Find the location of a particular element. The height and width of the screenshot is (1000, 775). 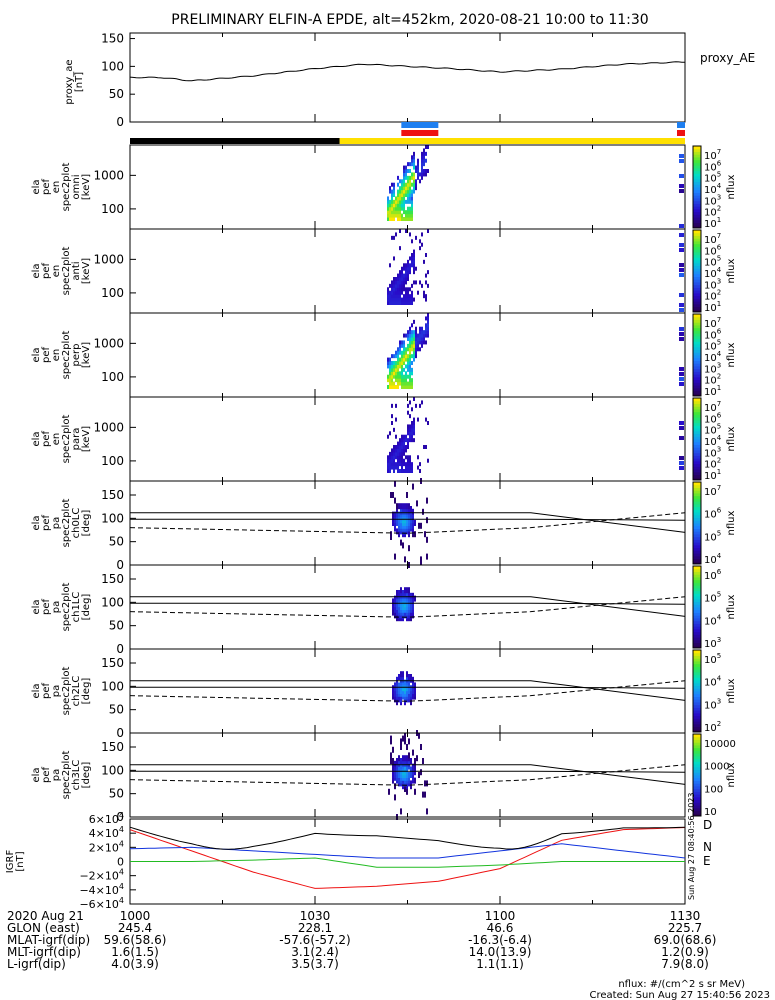

pitch-y-label: ela pef pa spec2plot ch0LC [deg] is located at coordinates (61, 523).